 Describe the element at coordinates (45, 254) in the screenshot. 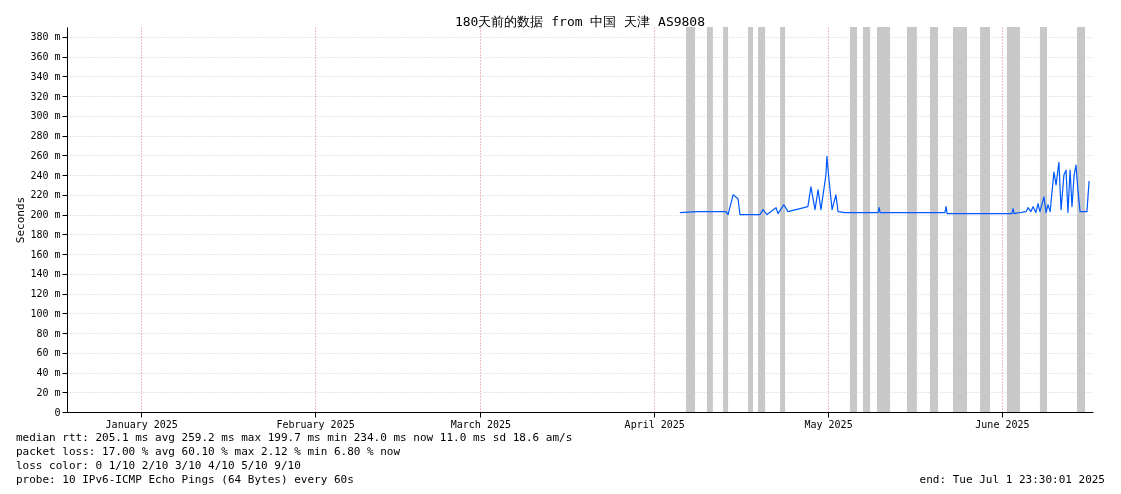

I see `y-tick-label: 160 m` at that location.